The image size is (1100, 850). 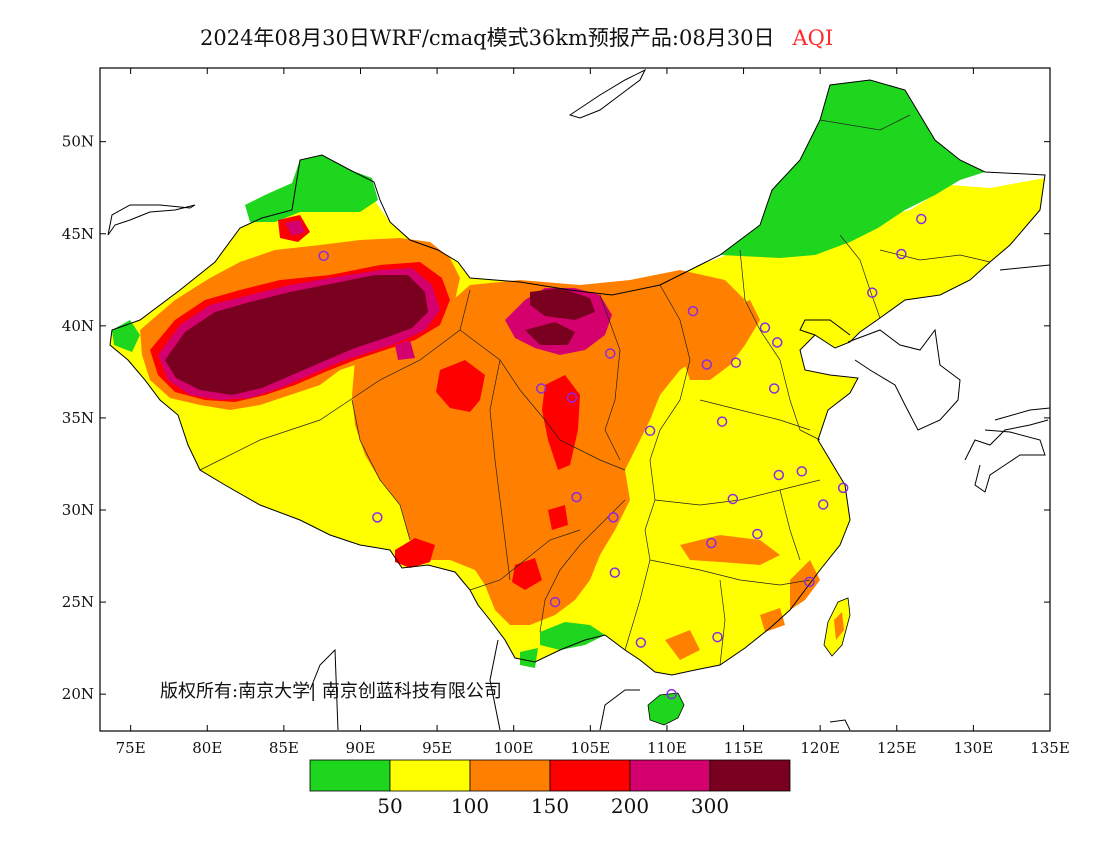 I want to click on lon-tick-label: 90E, so click(x=360, y=748).